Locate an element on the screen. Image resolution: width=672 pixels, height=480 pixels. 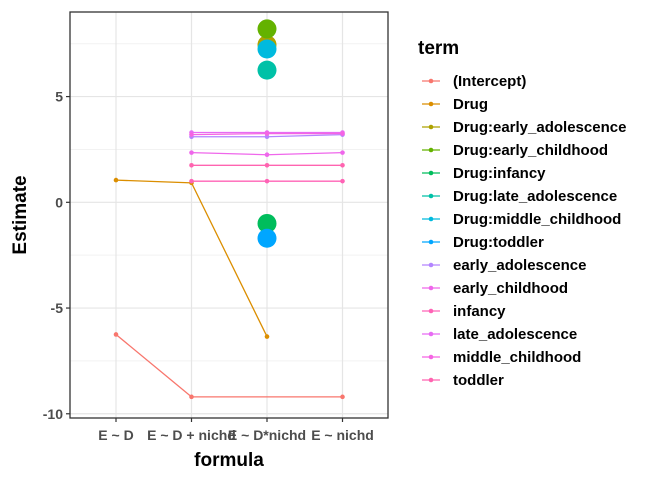
y-axis-ticks: -10 -5 0 5 is located at coordinates (56, 255).